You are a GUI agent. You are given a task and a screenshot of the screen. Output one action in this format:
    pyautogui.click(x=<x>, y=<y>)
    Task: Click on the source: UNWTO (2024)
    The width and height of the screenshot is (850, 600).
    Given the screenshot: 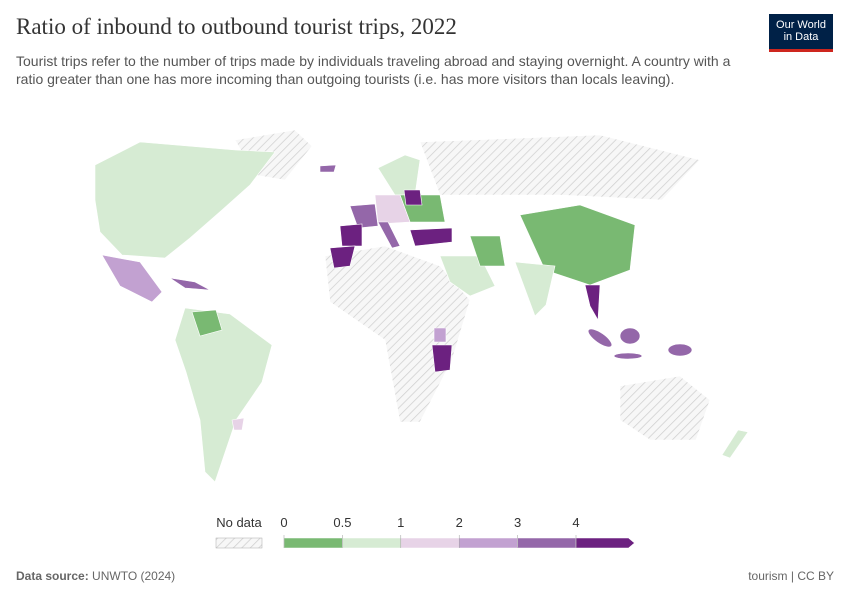 What is the action you would take?
    pyautogui.click(x=134, y=576)
    